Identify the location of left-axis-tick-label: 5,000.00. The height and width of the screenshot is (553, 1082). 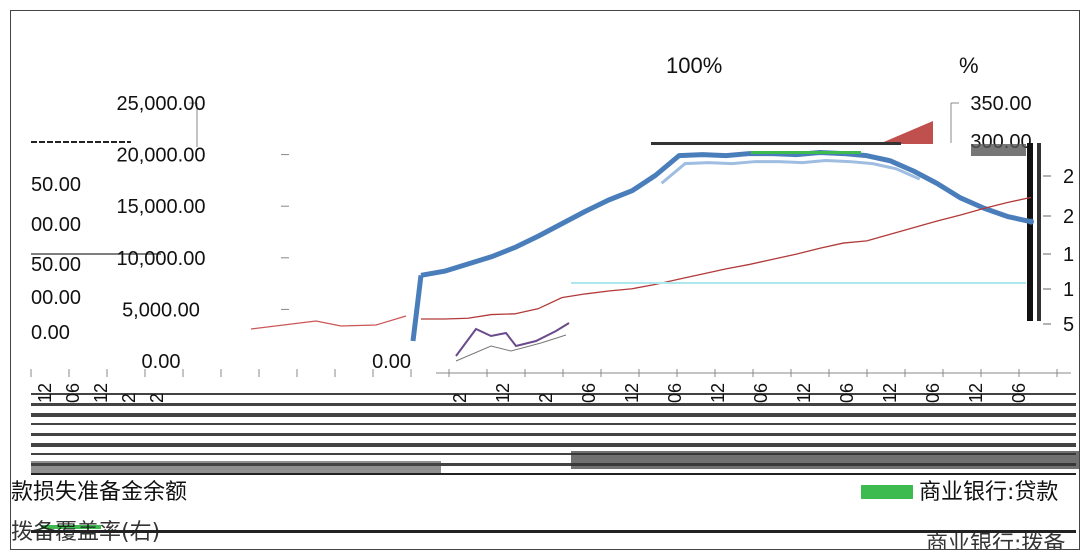
(161, 310).